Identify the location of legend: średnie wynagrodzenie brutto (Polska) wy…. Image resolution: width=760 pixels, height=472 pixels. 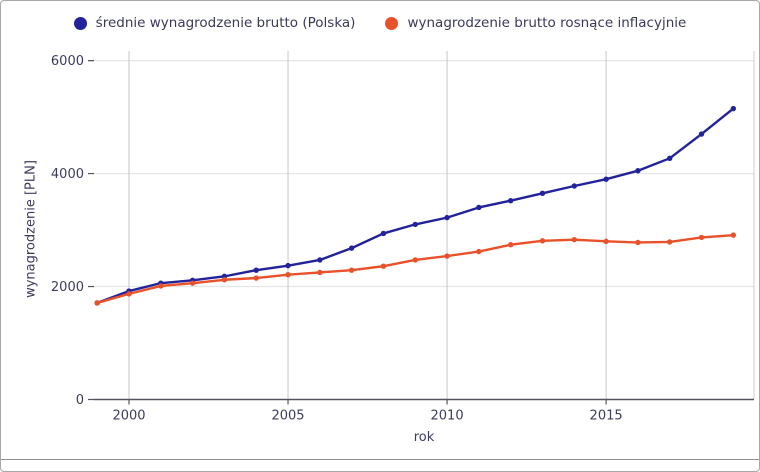
(380, 23).